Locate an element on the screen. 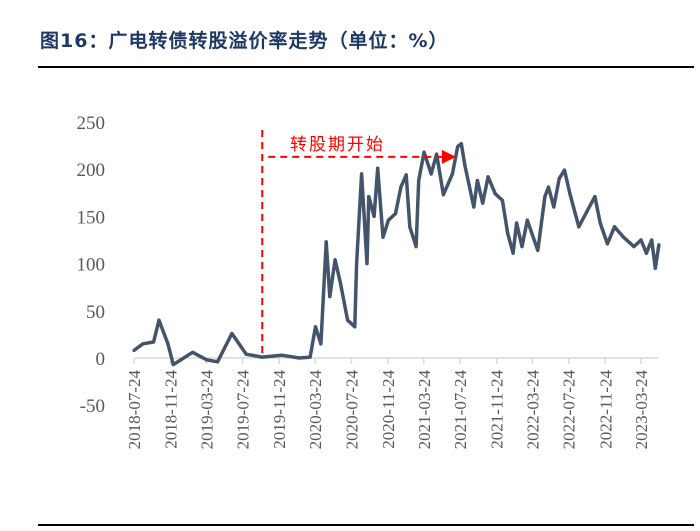  x-tick-label: 2023-03-24 is located at coordinates (641, 410).